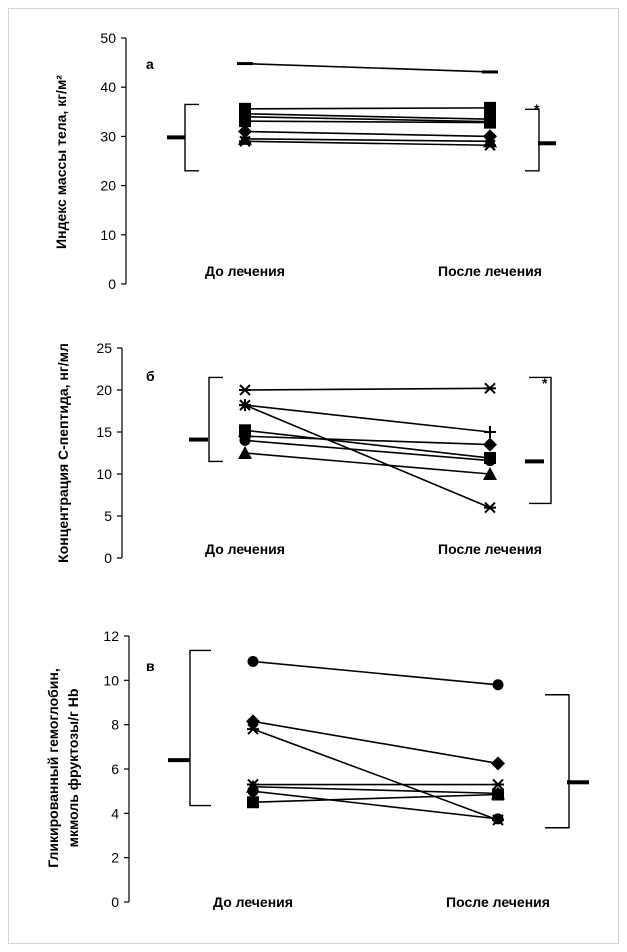 This screenshot has width=627, height=952. Describe the element at coordinates (108, 87) in the screenshot. I see `y-tick-label: 40` at that location.